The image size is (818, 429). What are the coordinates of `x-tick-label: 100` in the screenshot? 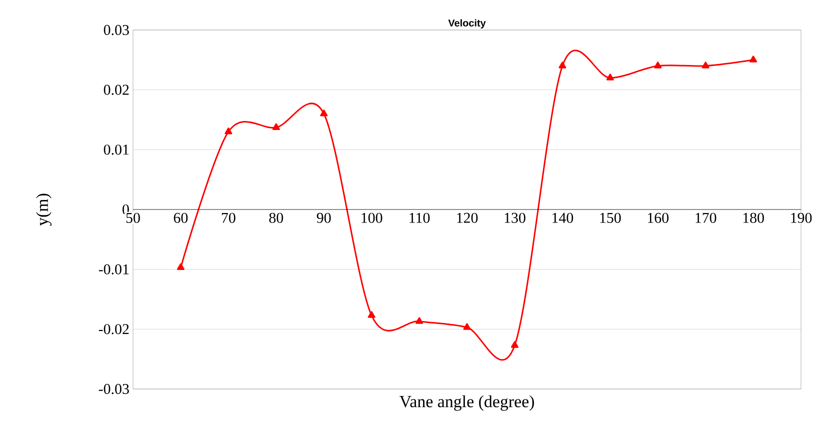 It's located at (372, 217).